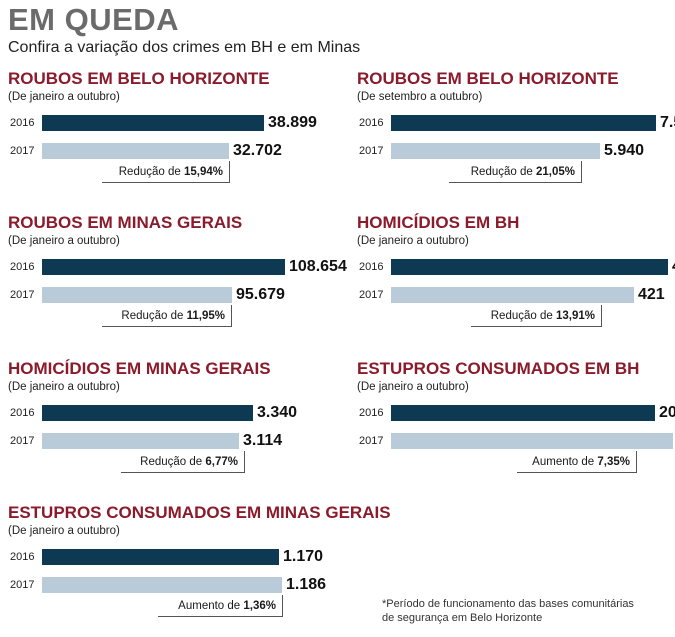  I want to click on page-title: EM QUEDA, so click(94, 19).